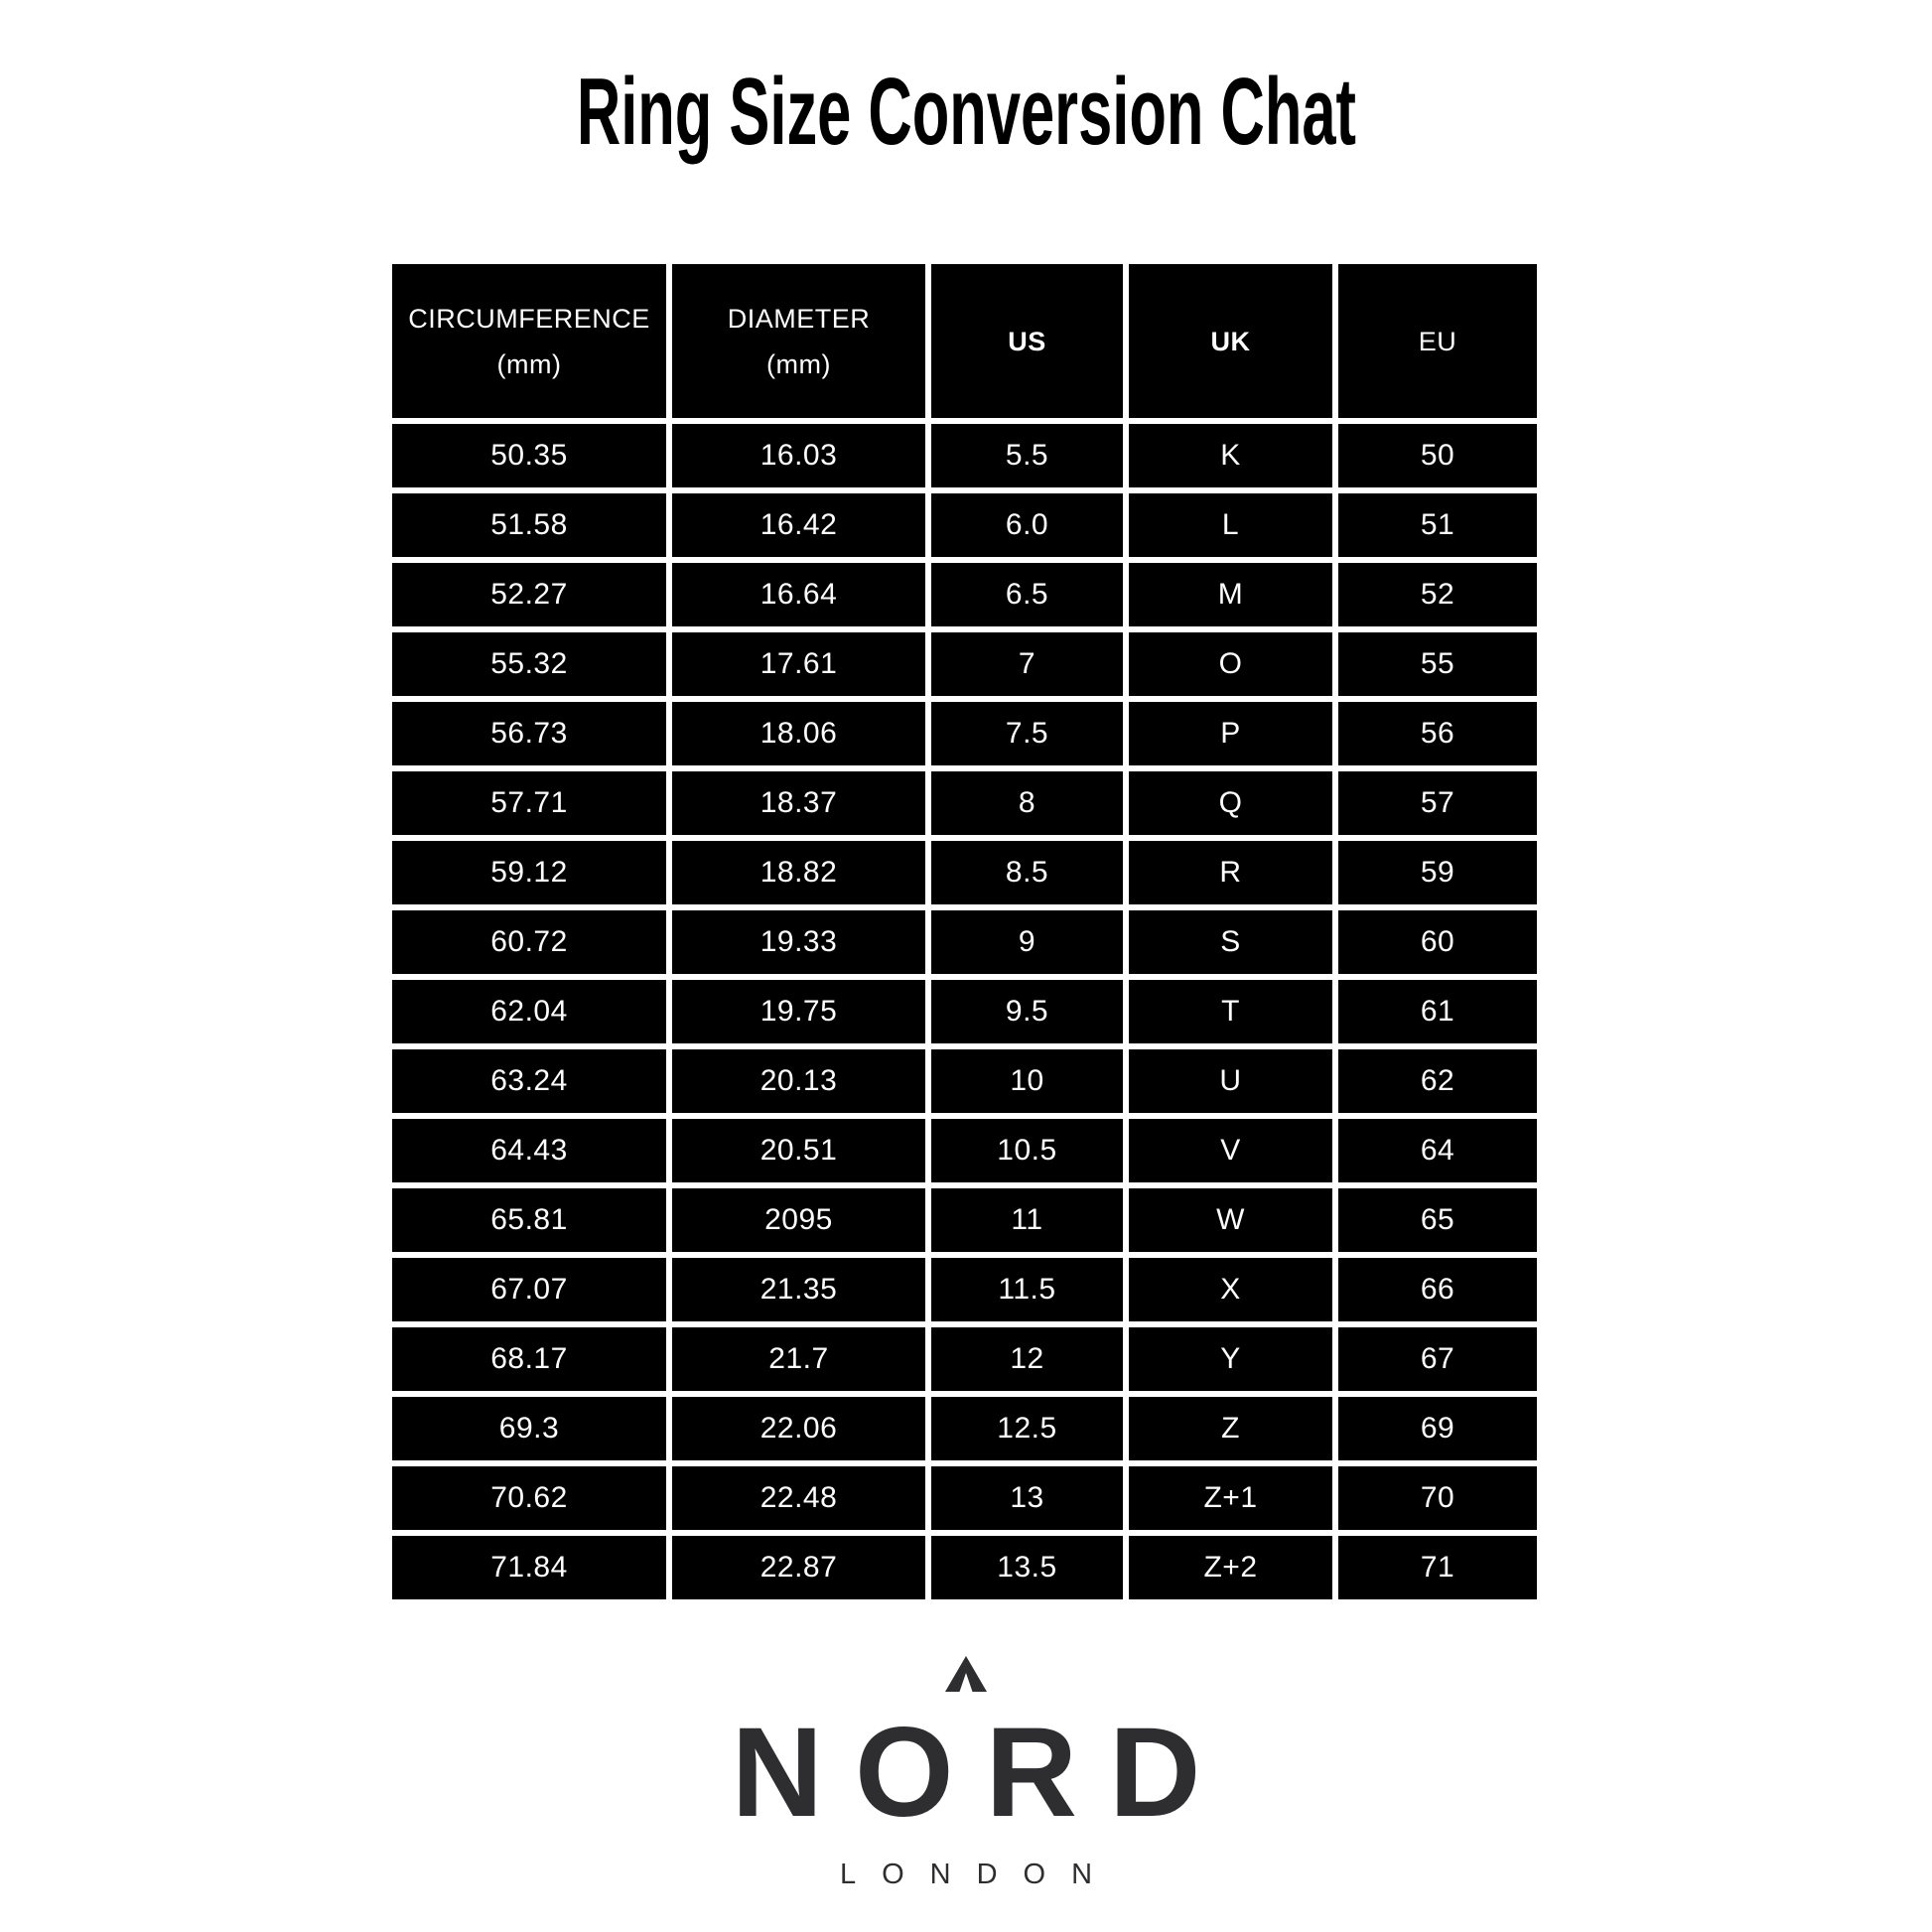  I want to click on table-cell: M, so click(1231, 594).